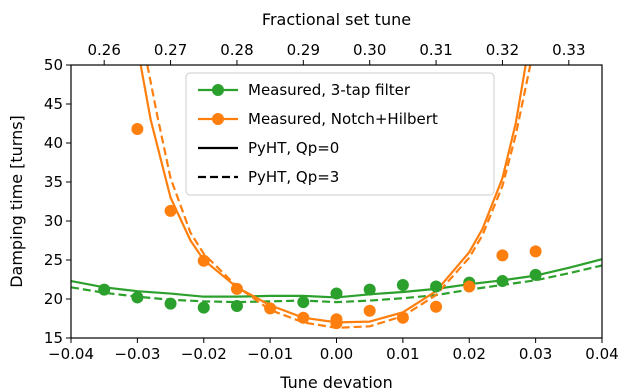 This screenshot has width=627, height=392. I want to click on x-tick-label: 0.02, so click(469, 354).